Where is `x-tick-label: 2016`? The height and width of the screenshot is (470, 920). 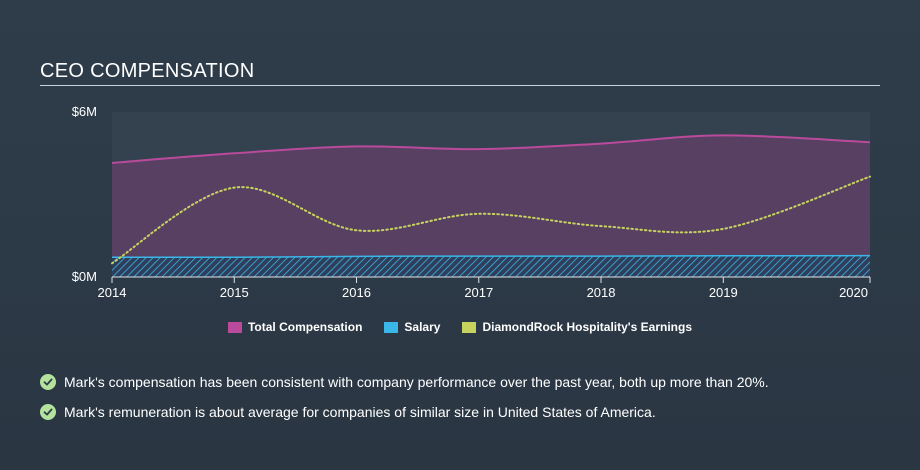 x-tick-label: 2016 is located at coordinates (356, 292).